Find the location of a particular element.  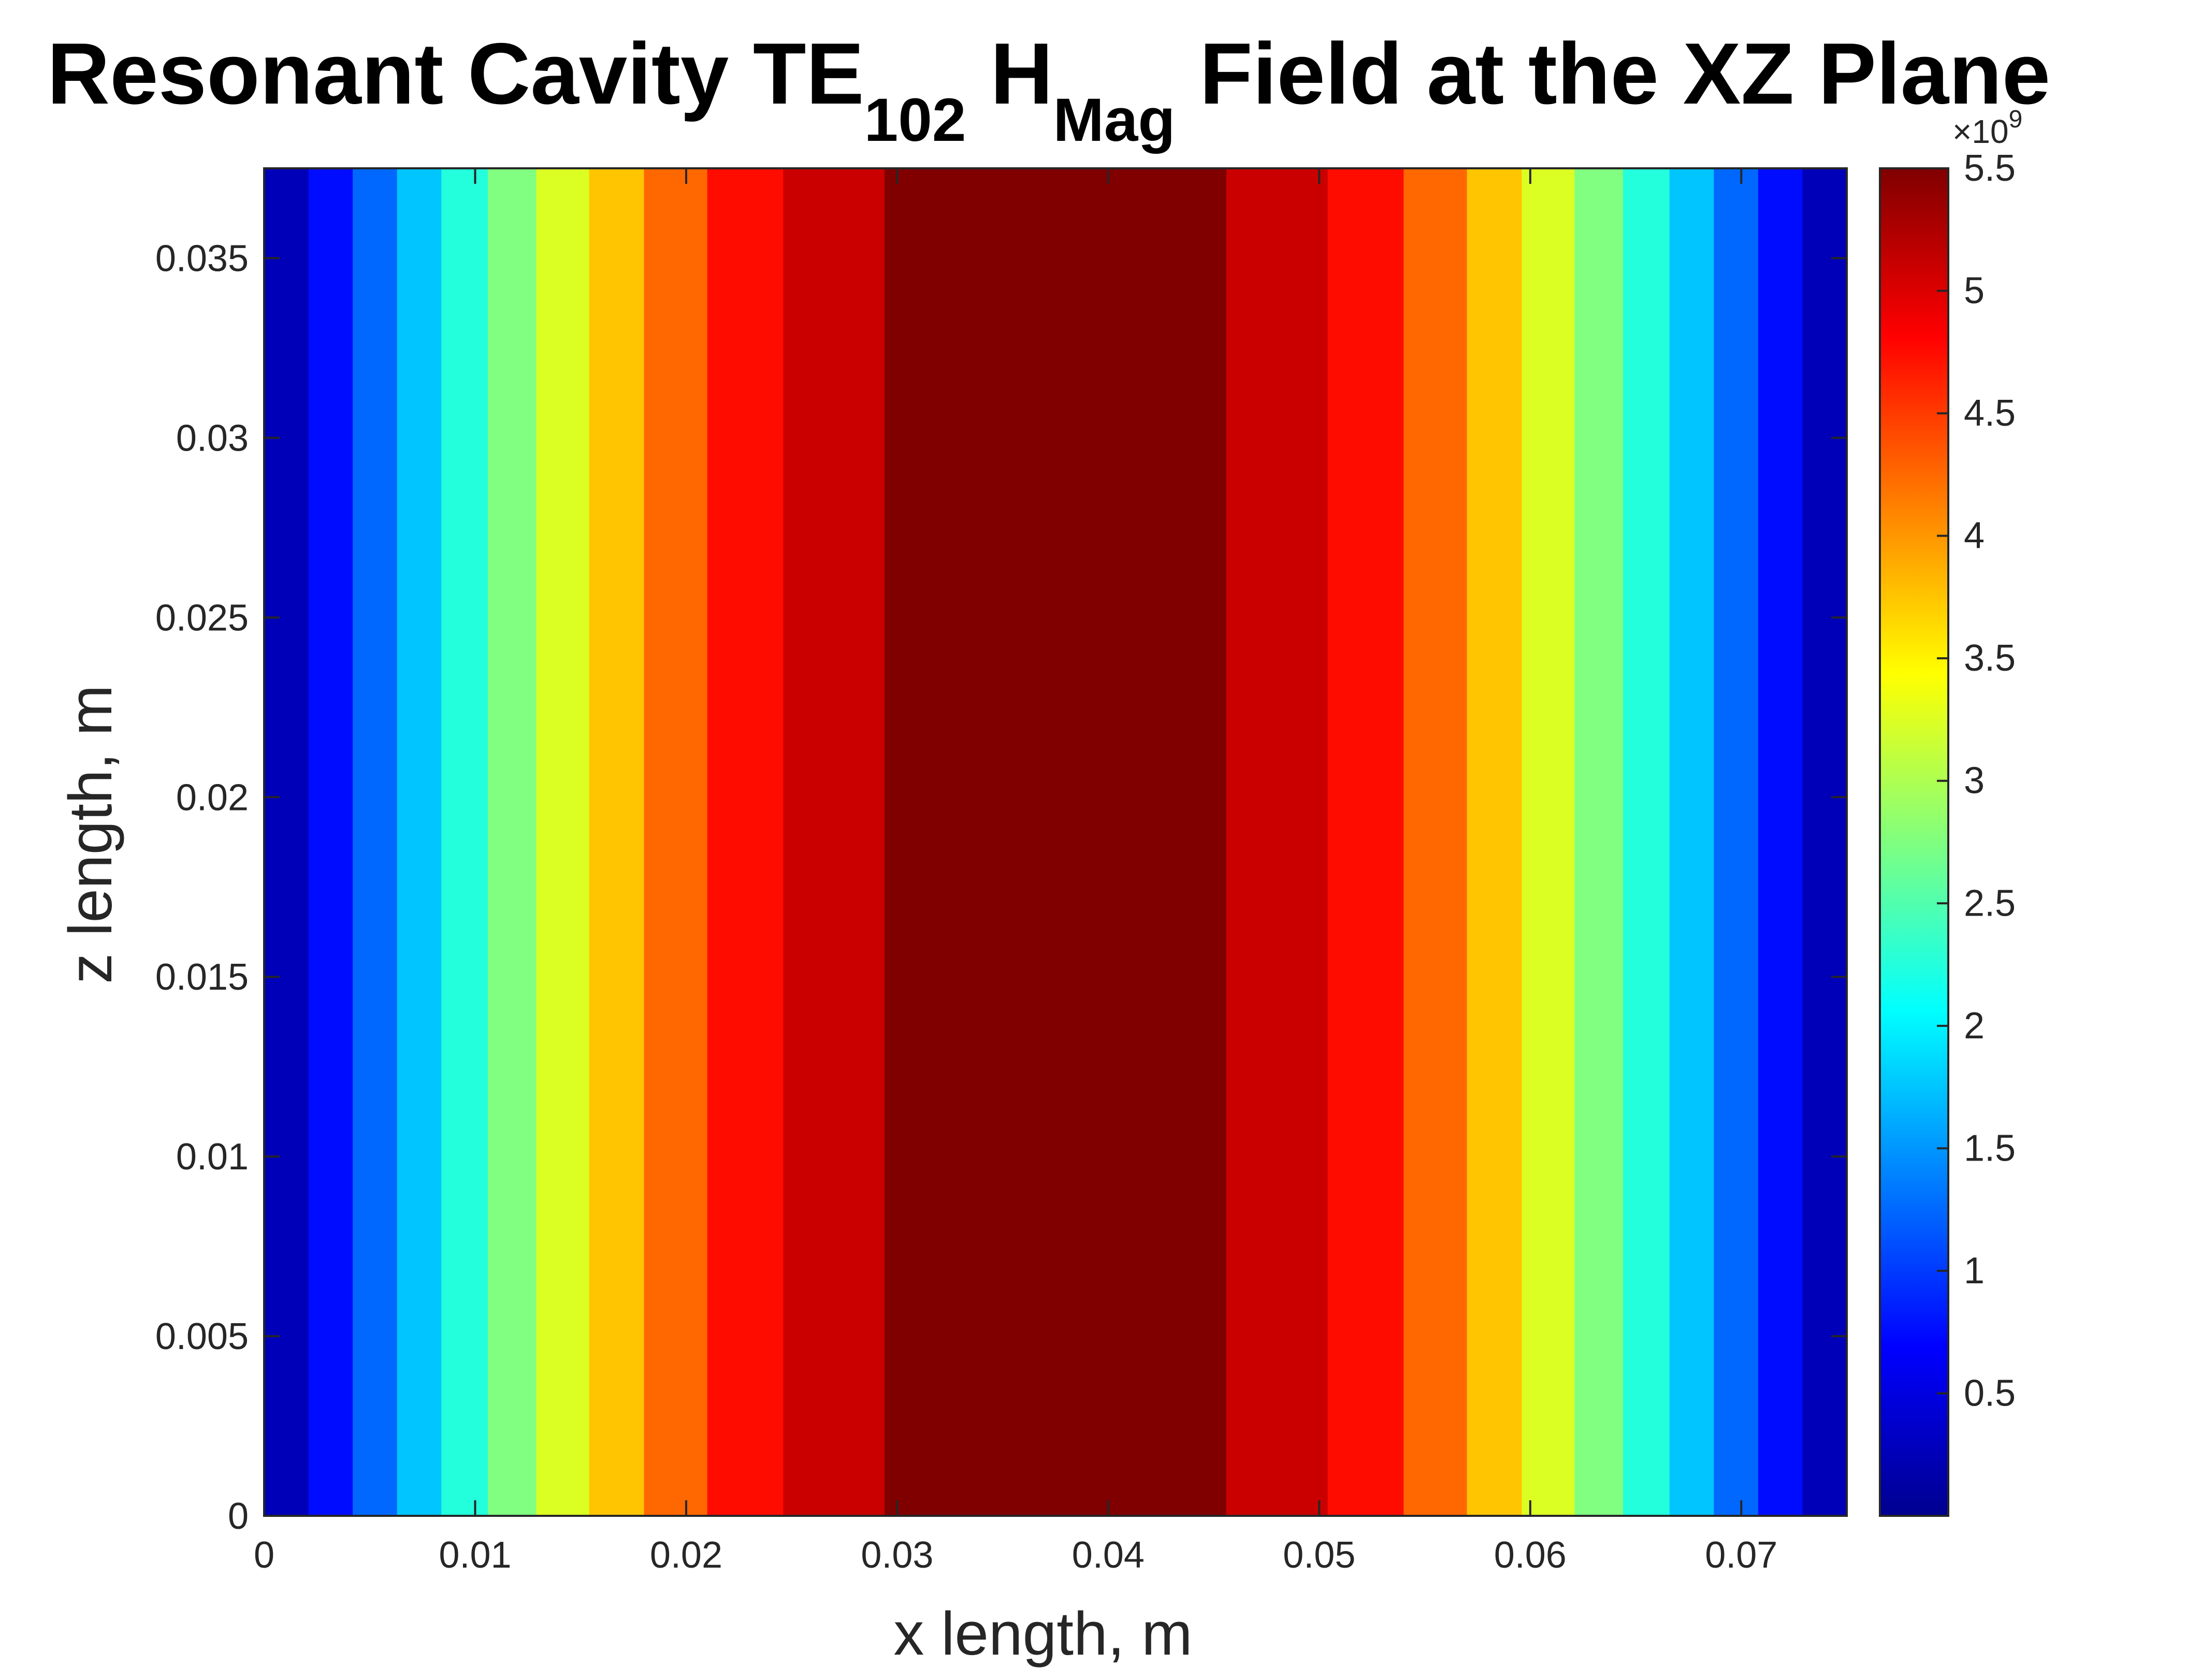

colorbar-tick-label: 4.5 is located at coordinates (1990, 414).